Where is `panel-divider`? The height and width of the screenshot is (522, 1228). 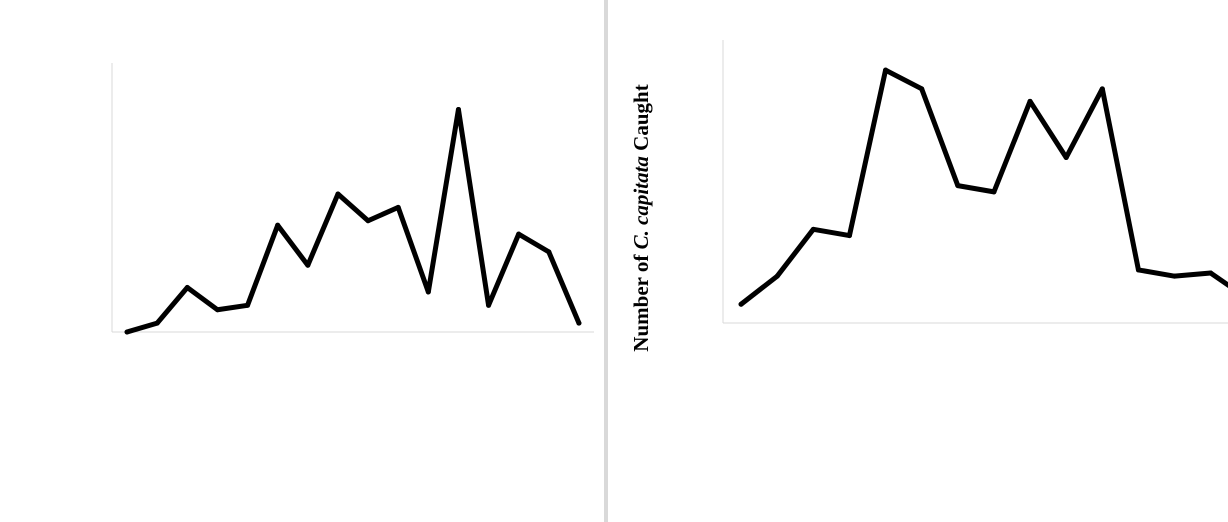 panel-divider is located at coordinates (606, 261).